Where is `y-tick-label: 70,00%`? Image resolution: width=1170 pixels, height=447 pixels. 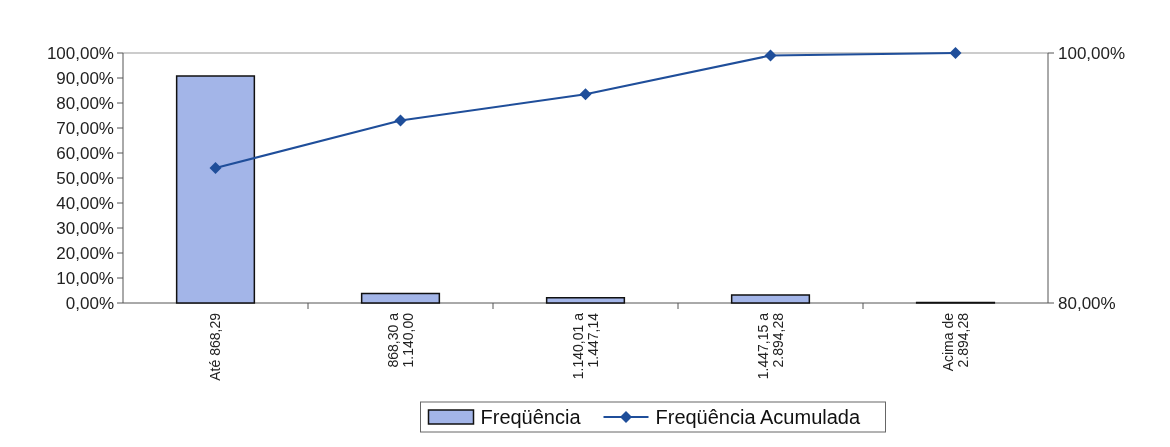
y-tick-label: 70,00% is located at coordinates (85, 128).